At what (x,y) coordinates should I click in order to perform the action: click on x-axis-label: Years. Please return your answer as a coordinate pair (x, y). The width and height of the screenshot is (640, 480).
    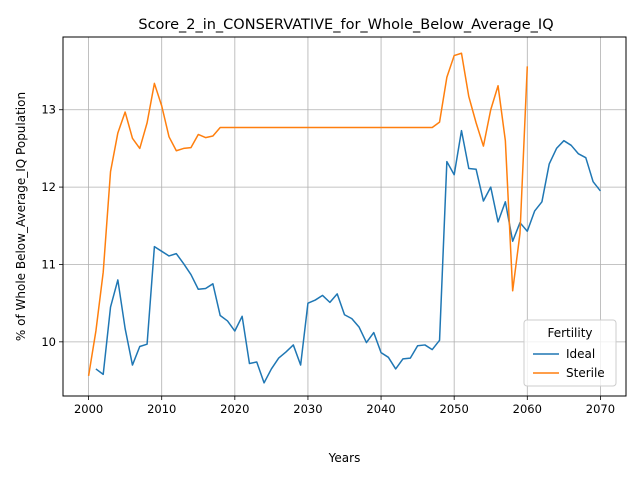
    Looking at the image, I should click on (344, 458).